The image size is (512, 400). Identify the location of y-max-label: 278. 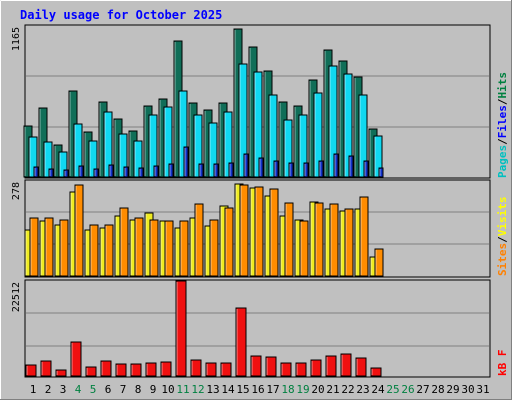
(16, 191).